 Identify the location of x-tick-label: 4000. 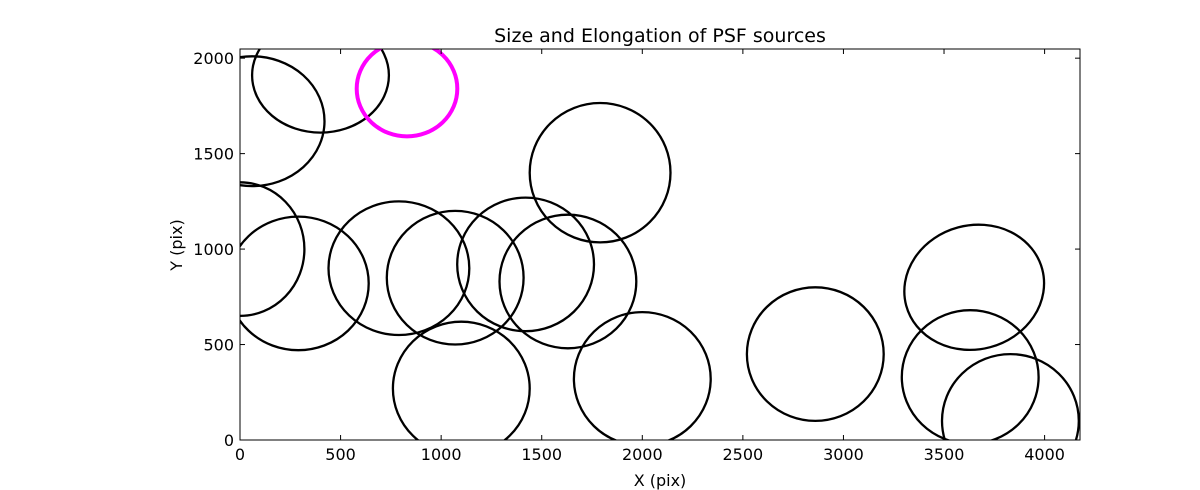
(1044, 454).